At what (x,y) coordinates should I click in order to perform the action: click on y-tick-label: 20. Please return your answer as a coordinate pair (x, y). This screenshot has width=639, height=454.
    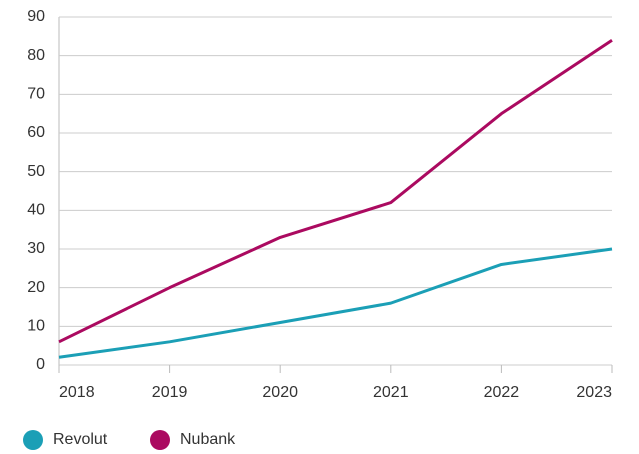
    Looking at the image, I should click on (36, 287).